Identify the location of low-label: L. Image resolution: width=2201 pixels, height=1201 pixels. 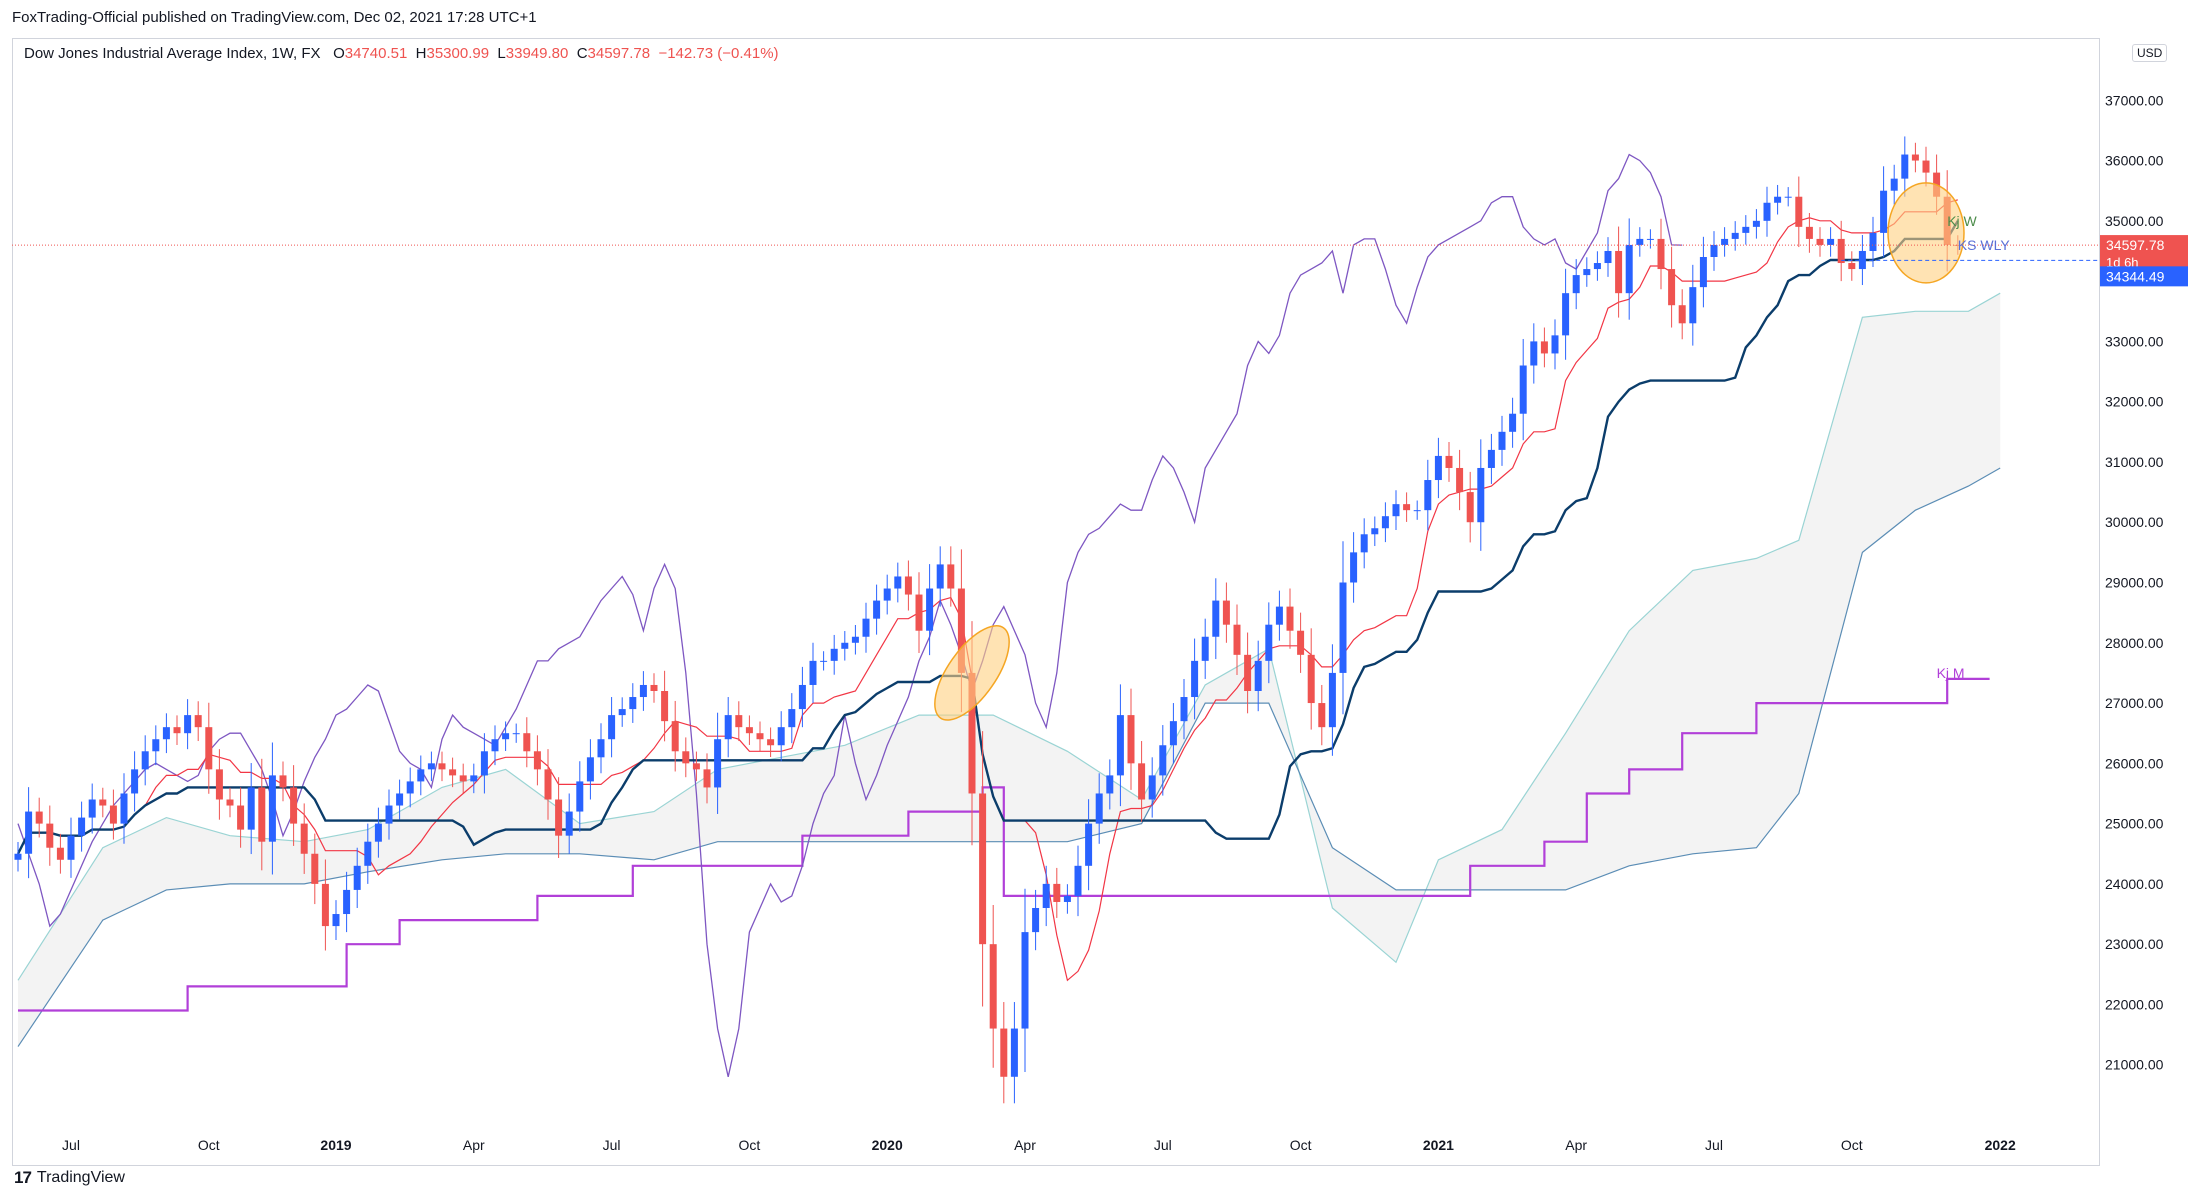
(501, 53).